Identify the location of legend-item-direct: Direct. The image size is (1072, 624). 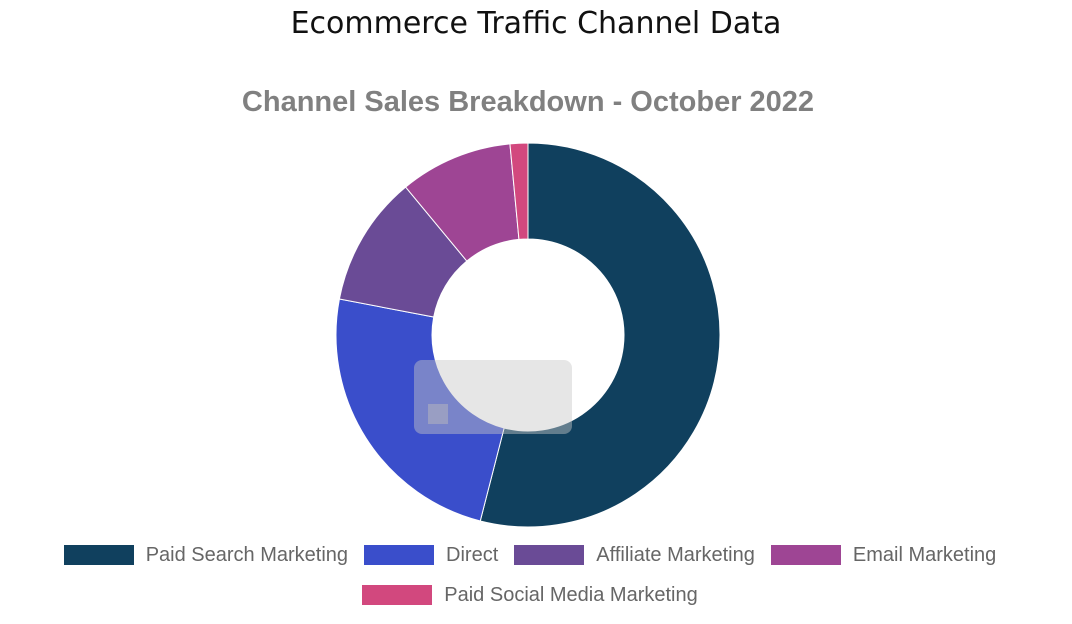
(431, 555).